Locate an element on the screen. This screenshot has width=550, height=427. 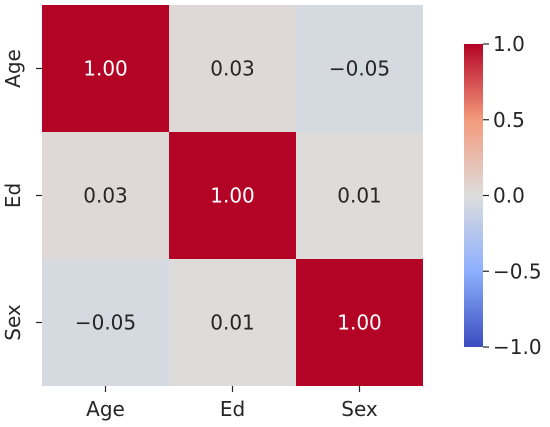
x-axis: Age Ed Sex is located at coordinates (232, 403).